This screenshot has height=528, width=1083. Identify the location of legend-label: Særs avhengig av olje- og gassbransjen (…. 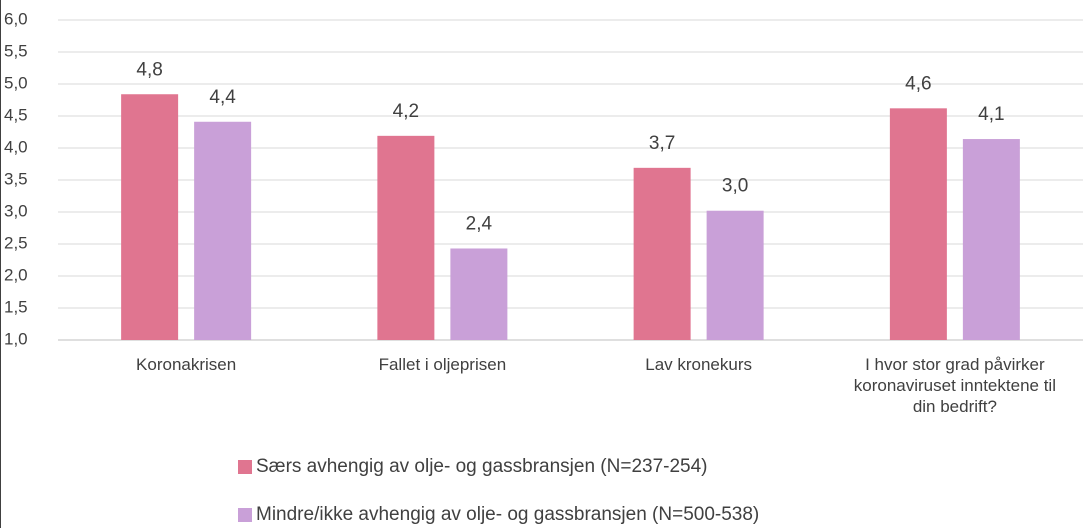
(482, 466).